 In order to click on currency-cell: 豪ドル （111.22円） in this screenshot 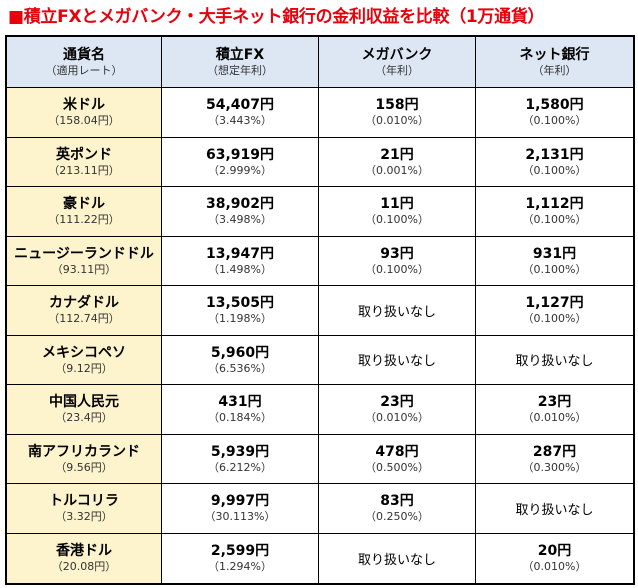, I will do `click(84, 212)`.